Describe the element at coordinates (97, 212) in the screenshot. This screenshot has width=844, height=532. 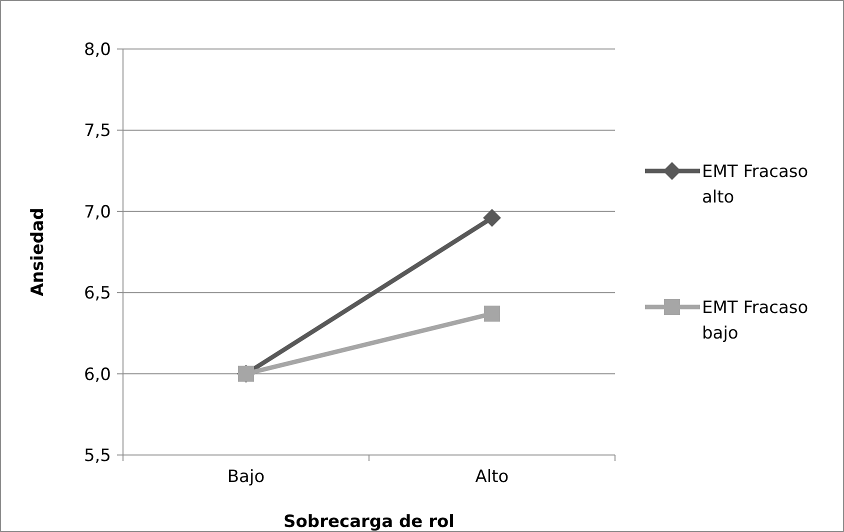
I see `y-tick-label: 7,0` at that location.